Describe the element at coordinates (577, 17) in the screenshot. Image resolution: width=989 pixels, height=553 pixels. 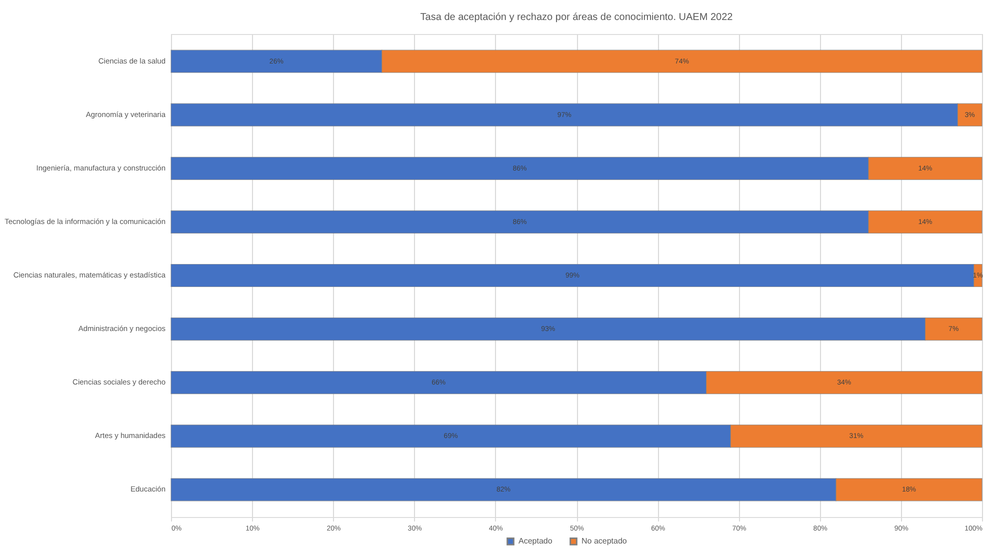
I see `chart-title: Tasa de aceptación y rechazo por áreas de conocimiento. UAEM 2022` at that location.